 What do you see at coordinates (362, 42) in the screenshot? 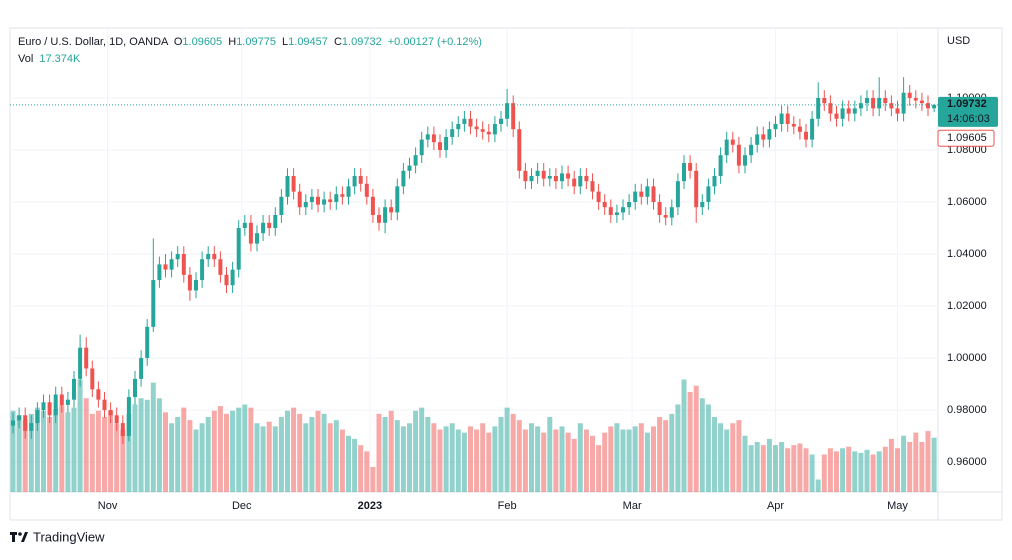
I see `ohlc-value: 1.09732` at bounding box center [362, 42].